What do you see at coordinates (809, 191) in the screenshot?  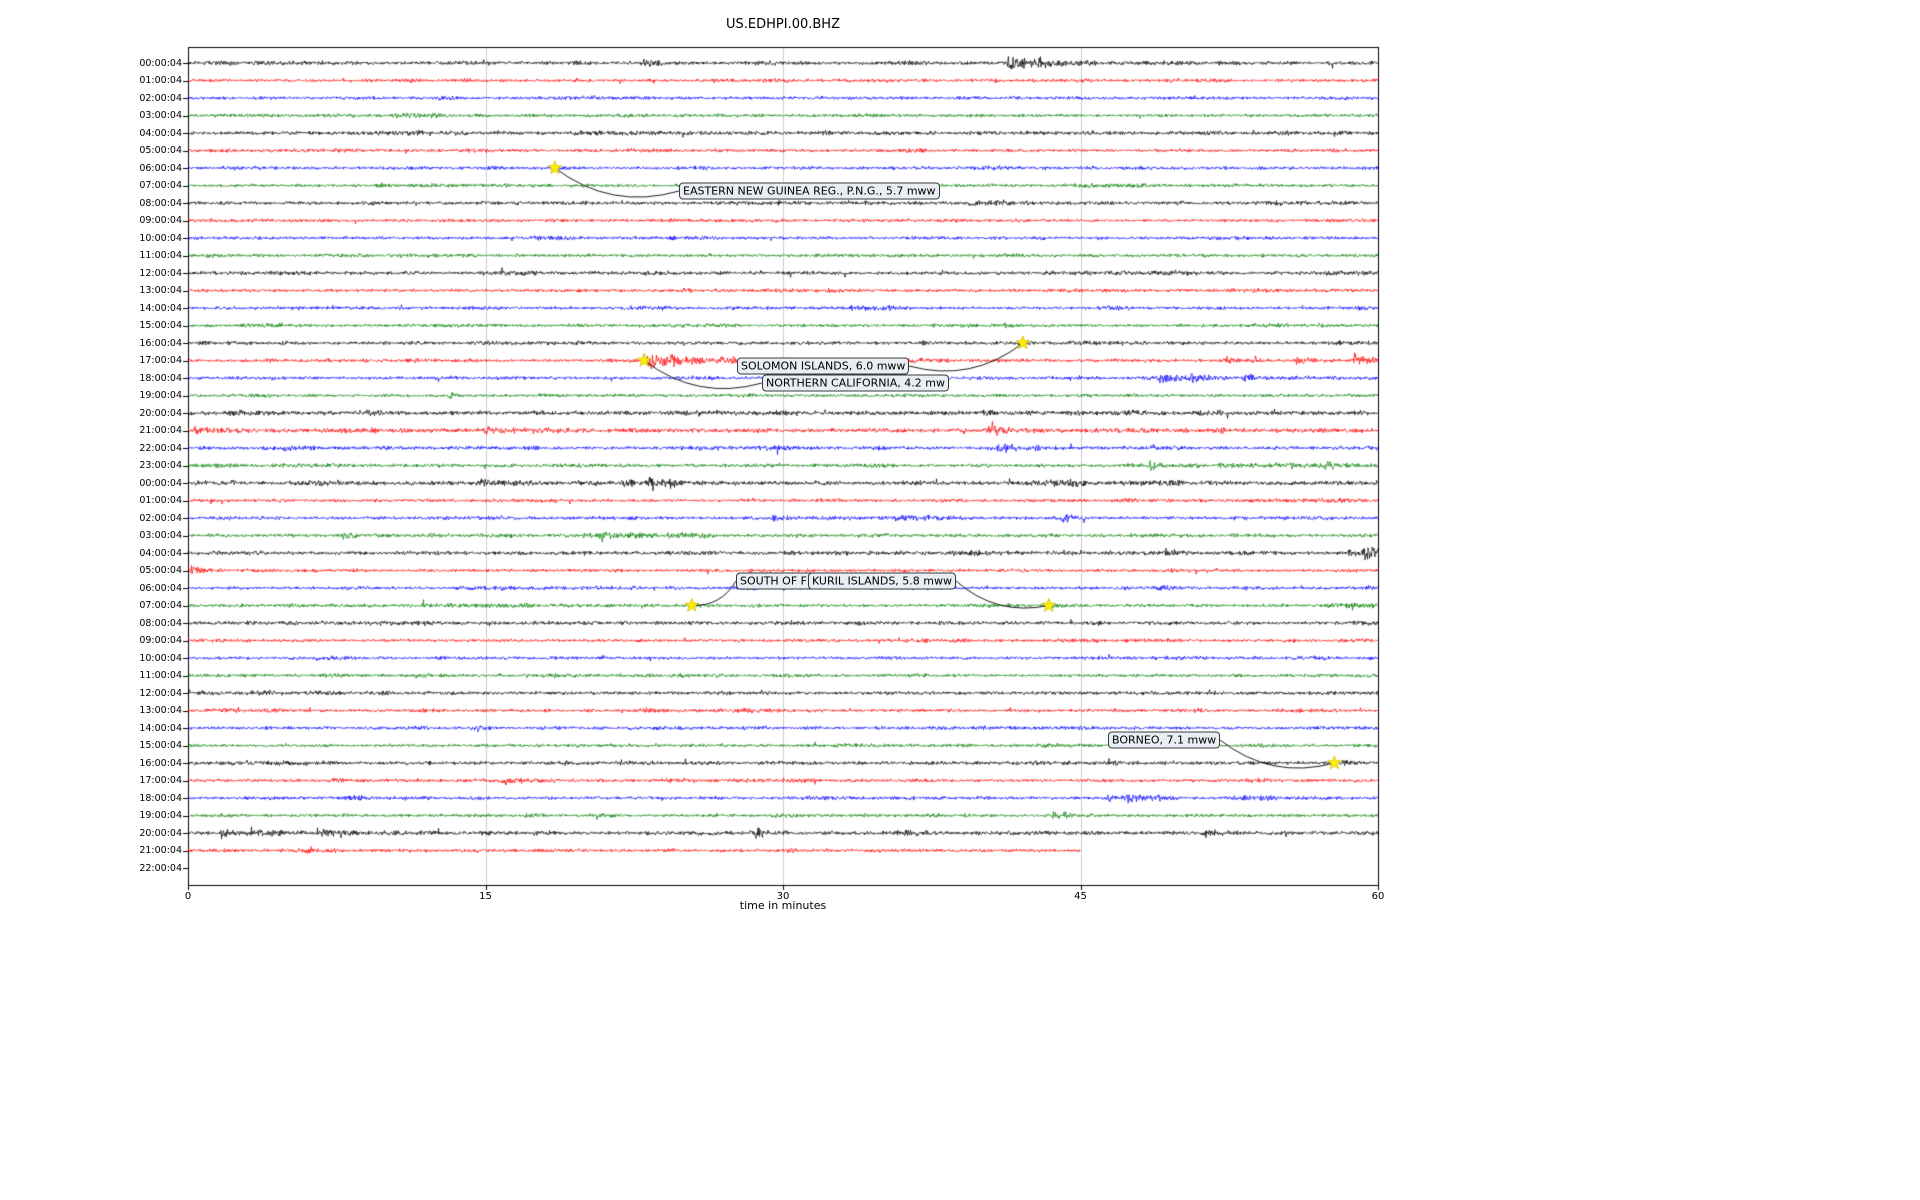 I see `event-label: EASTERN NEW GUINEA REG., P.N.G., 5.7 mww` at bounding box center [809, 191].